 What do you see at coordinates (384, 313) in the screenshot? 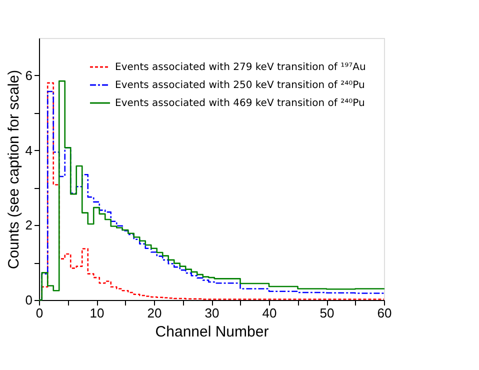
I see `x-tick-label: 60` at bounding box center [384, 313].